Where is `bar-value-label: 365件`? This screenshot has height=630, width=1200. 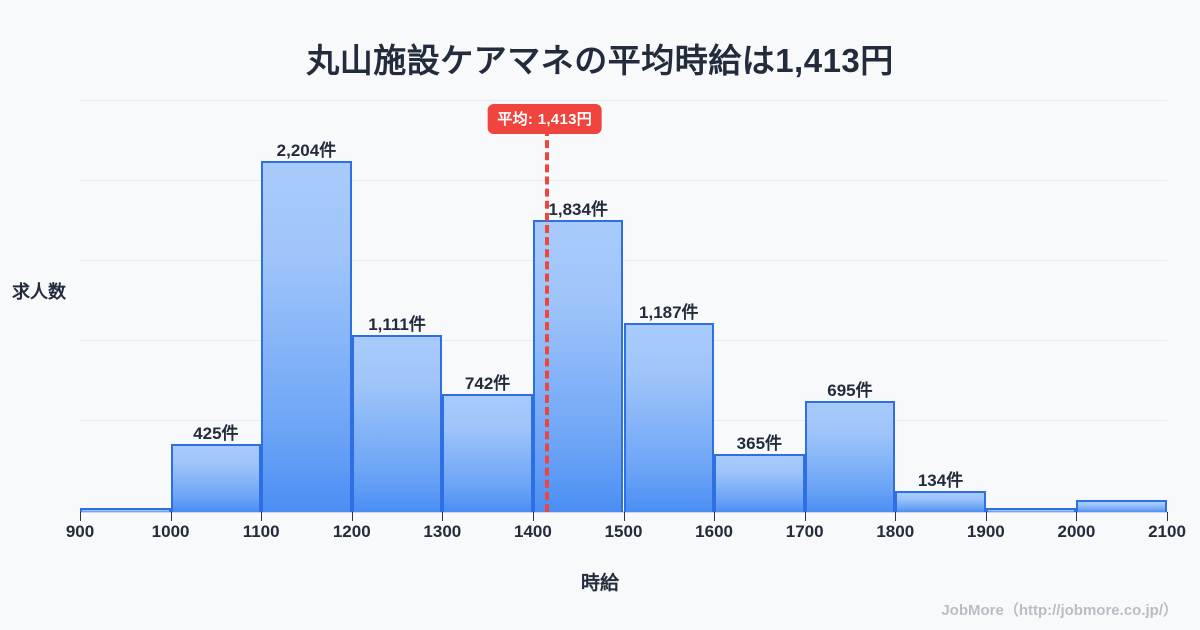
bar-value-label: 365件 is located at coordinates (759, 443).